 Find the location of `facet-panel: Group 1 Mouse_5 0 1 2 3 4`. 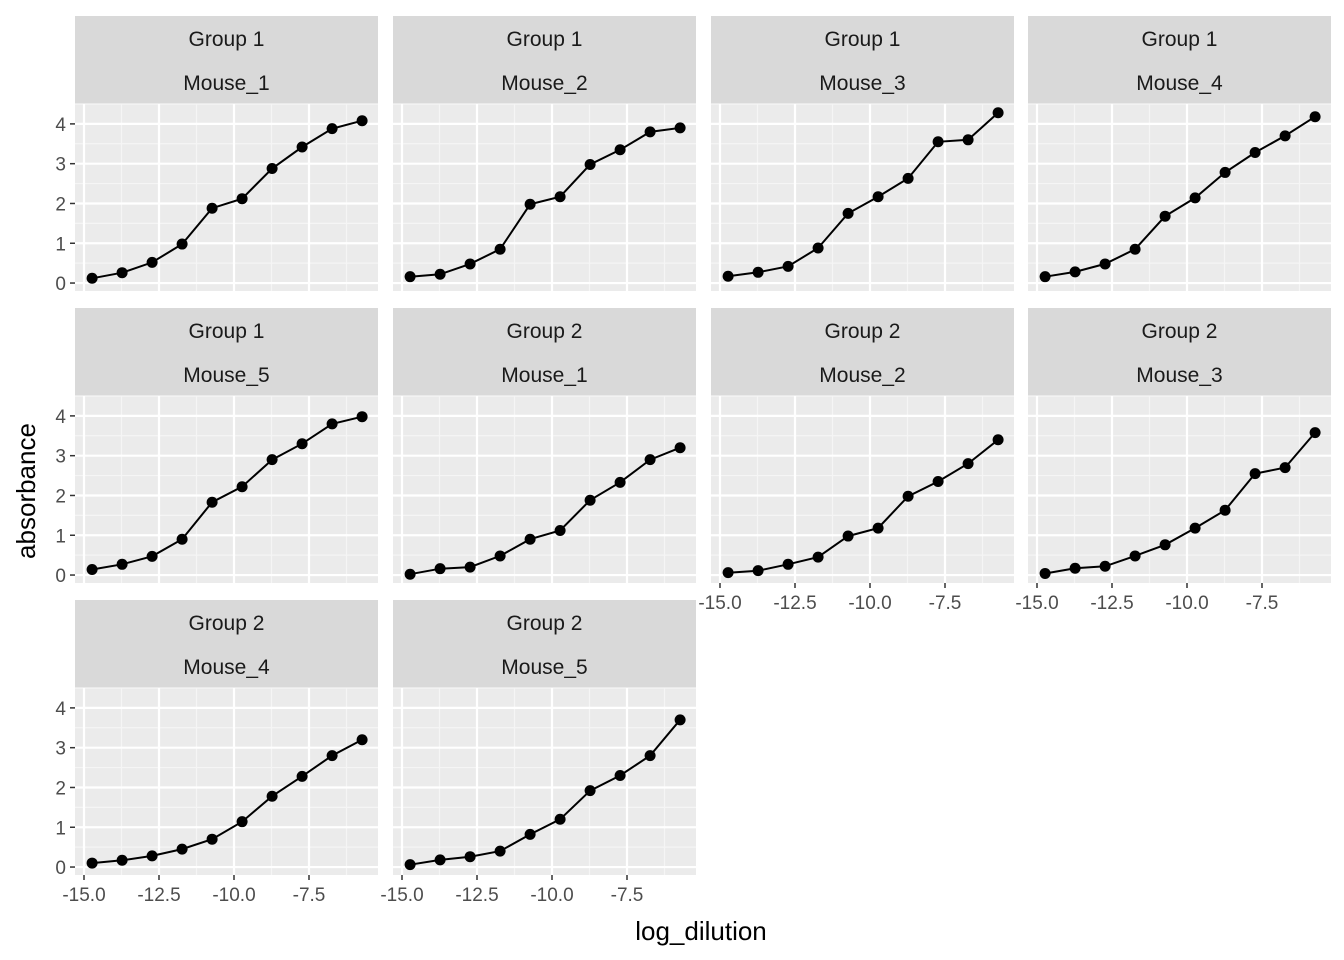

facet-panel: Group 1 Mouse_5 0 1 2 3 4 is located at coordinates (216, 447).